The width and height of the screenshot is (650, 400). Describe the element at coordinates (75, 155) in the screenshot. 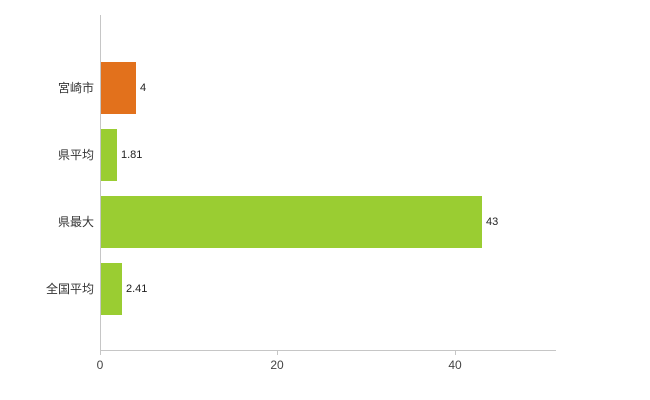

I see `category-label: 県平均` at that location.